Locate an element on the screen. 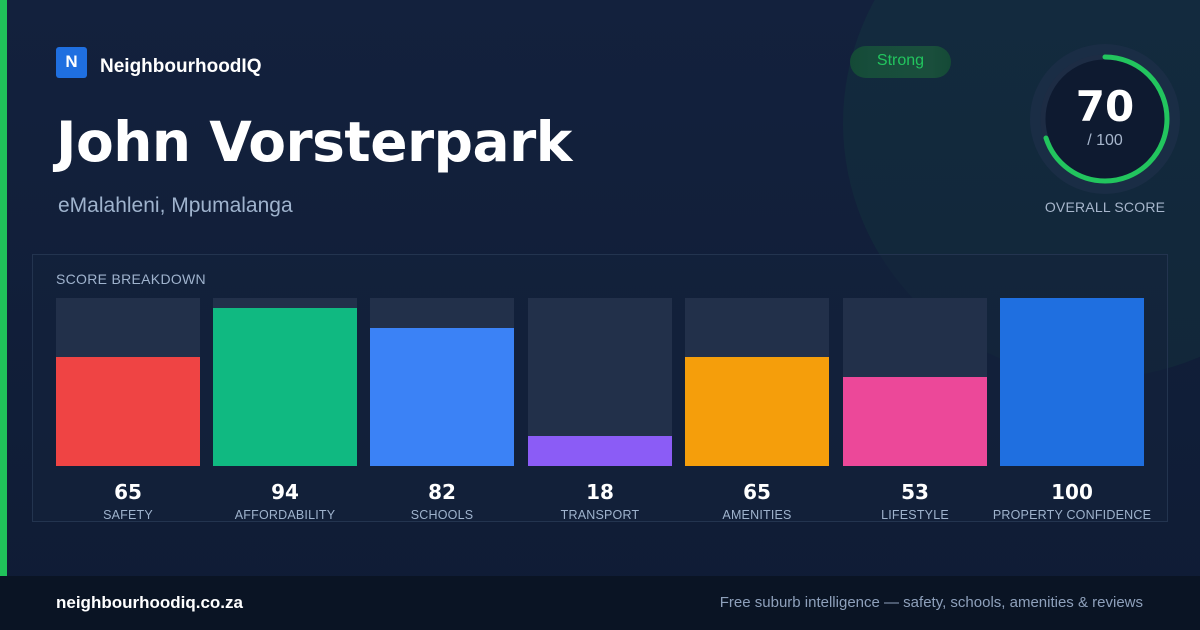  bar-label: SCHOOLS is located at coordinates (442, 515).